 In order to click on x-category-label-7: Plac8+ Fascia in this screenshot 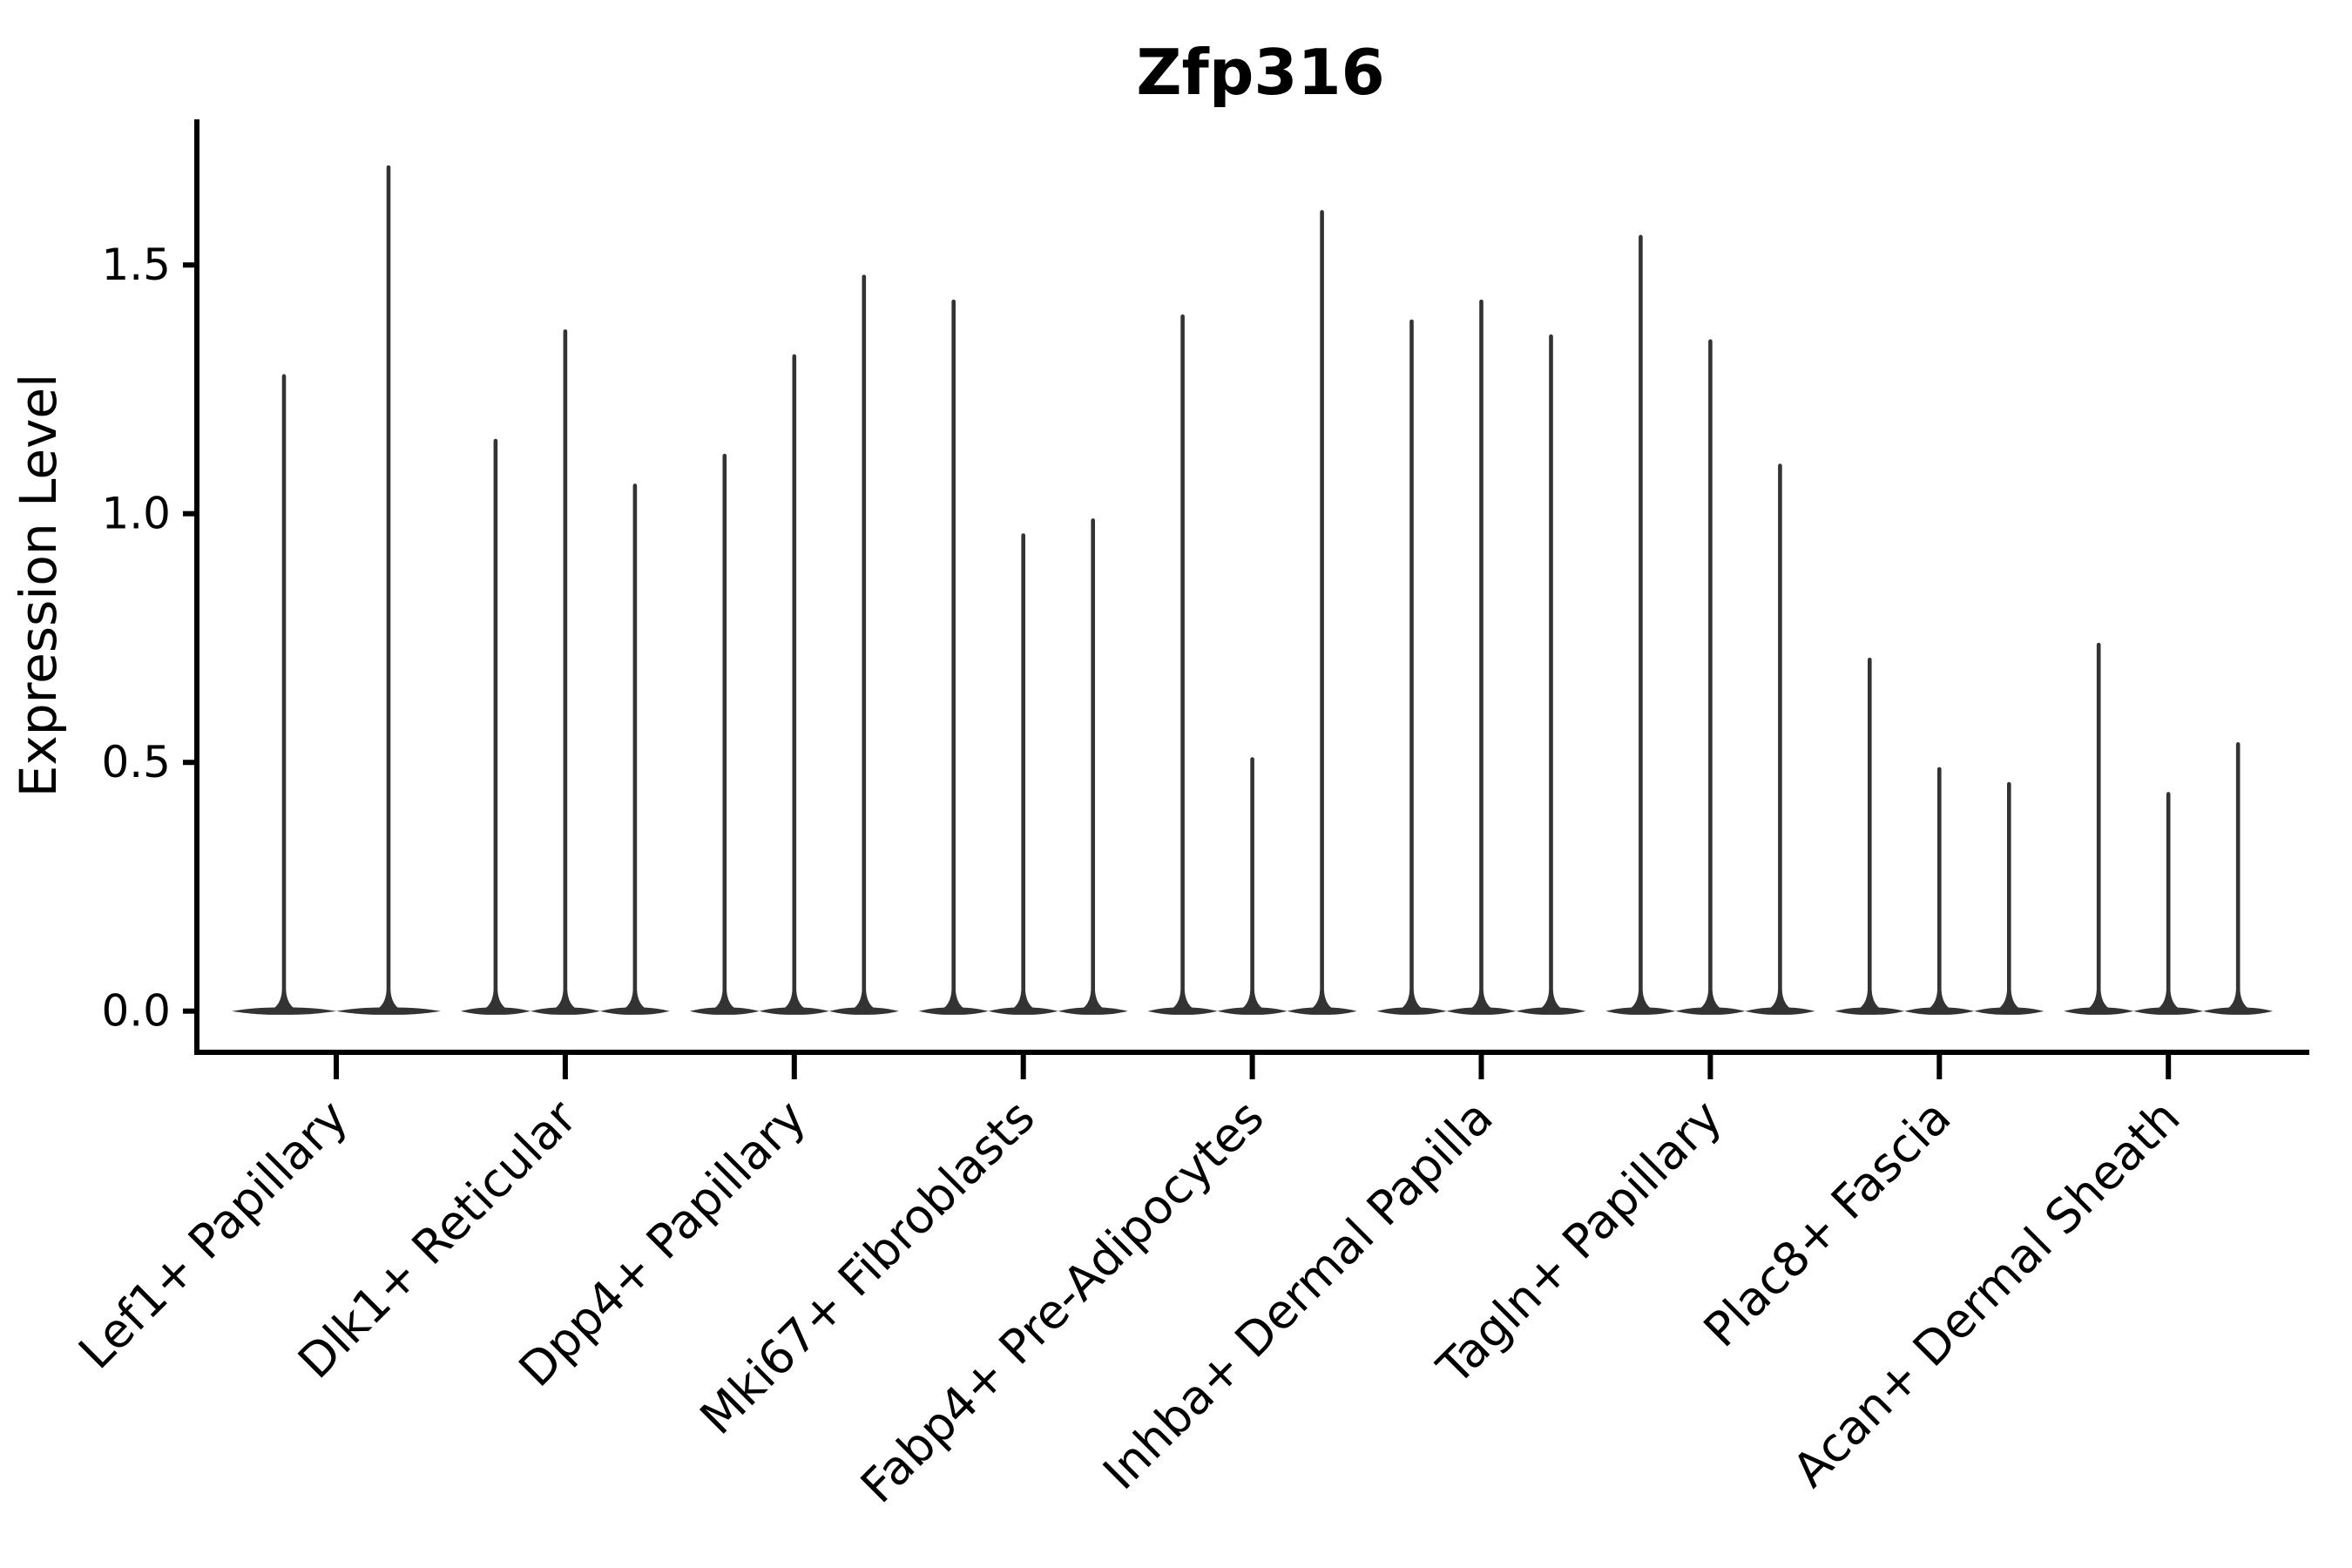, I will do `click(1827, 1224)`.